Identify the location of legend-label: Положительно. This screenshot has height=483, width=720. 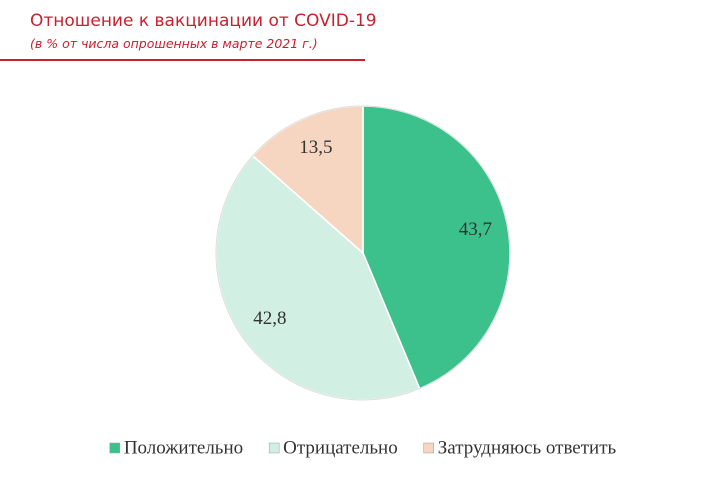
(183, 447).